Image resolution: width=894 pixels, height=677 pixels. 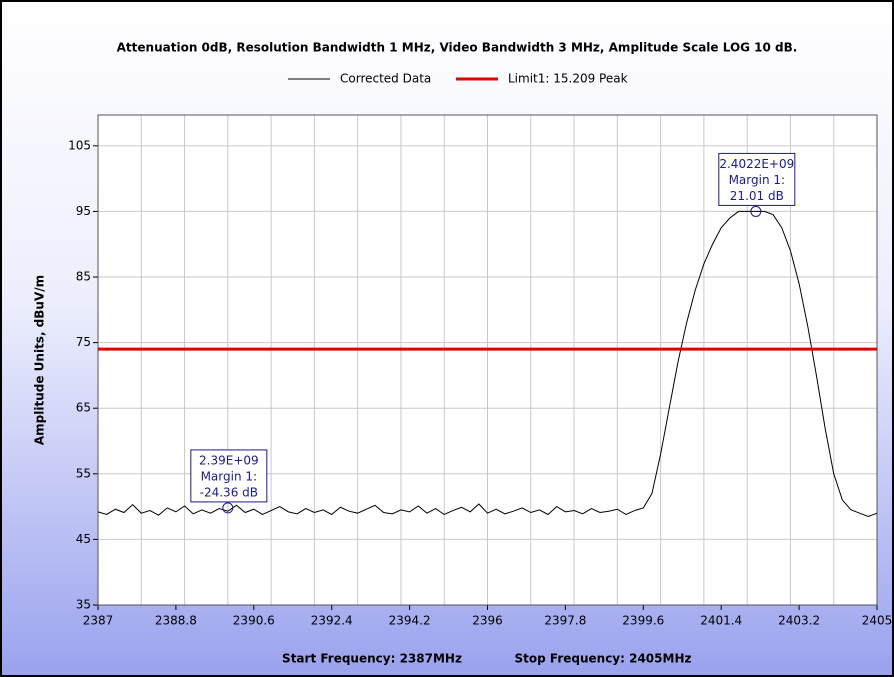 I want to click on x-tick-label: 2387, so click(x=98, y=621).